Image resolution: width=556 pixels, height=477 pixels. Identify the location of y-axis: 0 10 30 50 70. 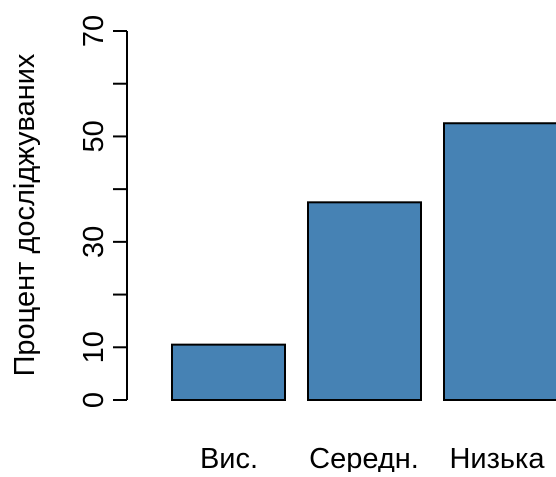
(103, 211).